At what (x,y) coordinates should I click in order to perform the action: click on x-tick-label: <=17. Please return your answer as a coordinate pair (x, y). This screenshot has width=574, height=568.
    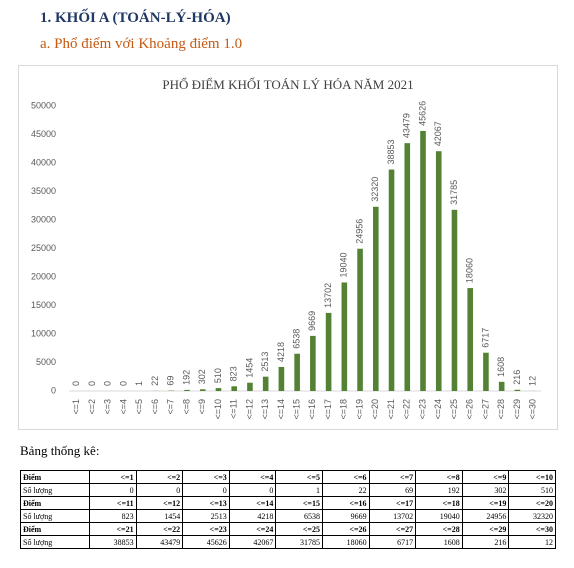
    Looking at the image, I should click on (328, 409).